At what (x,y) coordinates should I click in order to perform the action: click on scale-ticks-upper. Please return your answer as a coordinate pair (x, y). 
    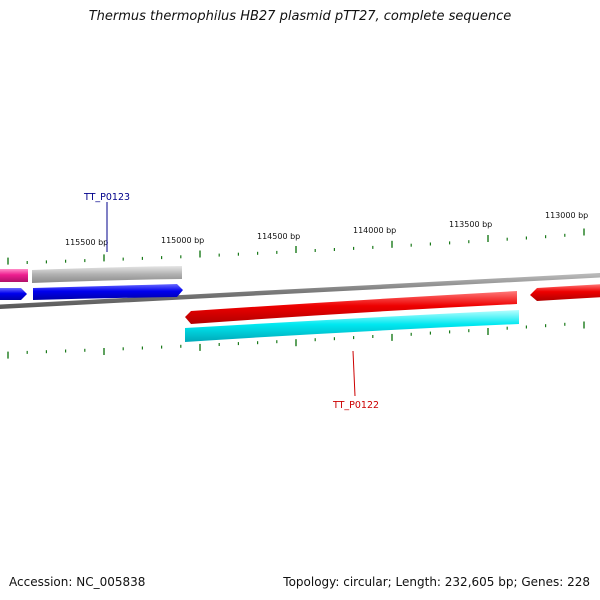
    Looking at the image, I should click on (296, 246).